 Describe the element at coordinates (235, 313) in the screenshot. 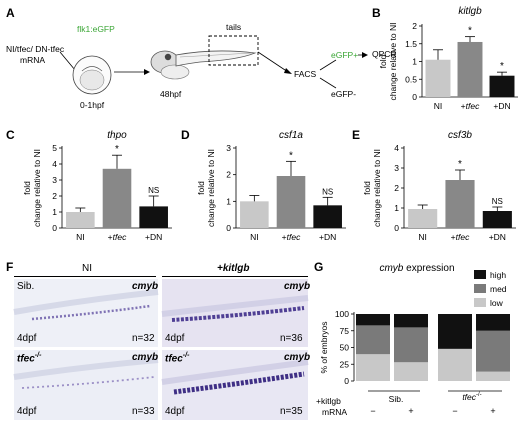

I see `in-situ-image-kitlgb-sib` at that location.